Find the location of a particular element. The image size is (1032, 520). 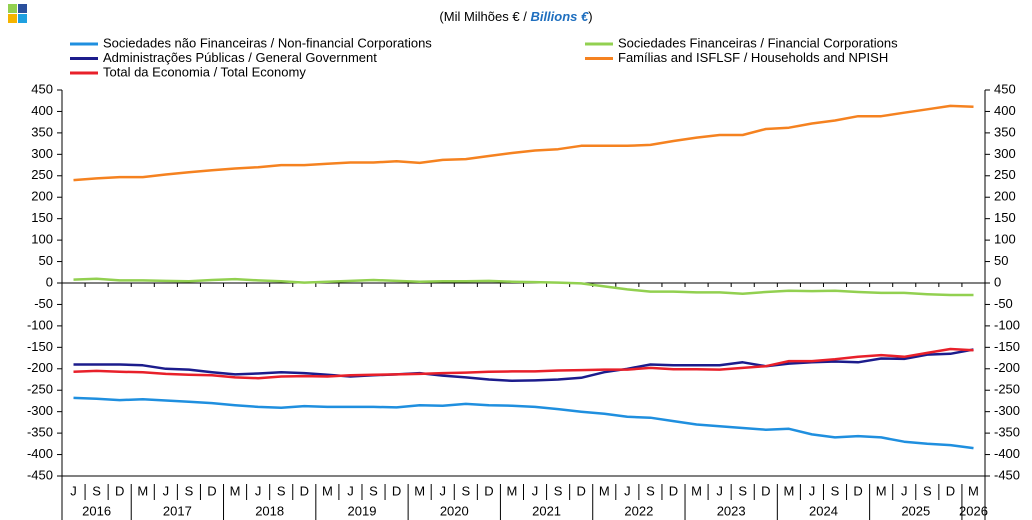

y-tick-label: 150 is located at coordinates (42, 217).